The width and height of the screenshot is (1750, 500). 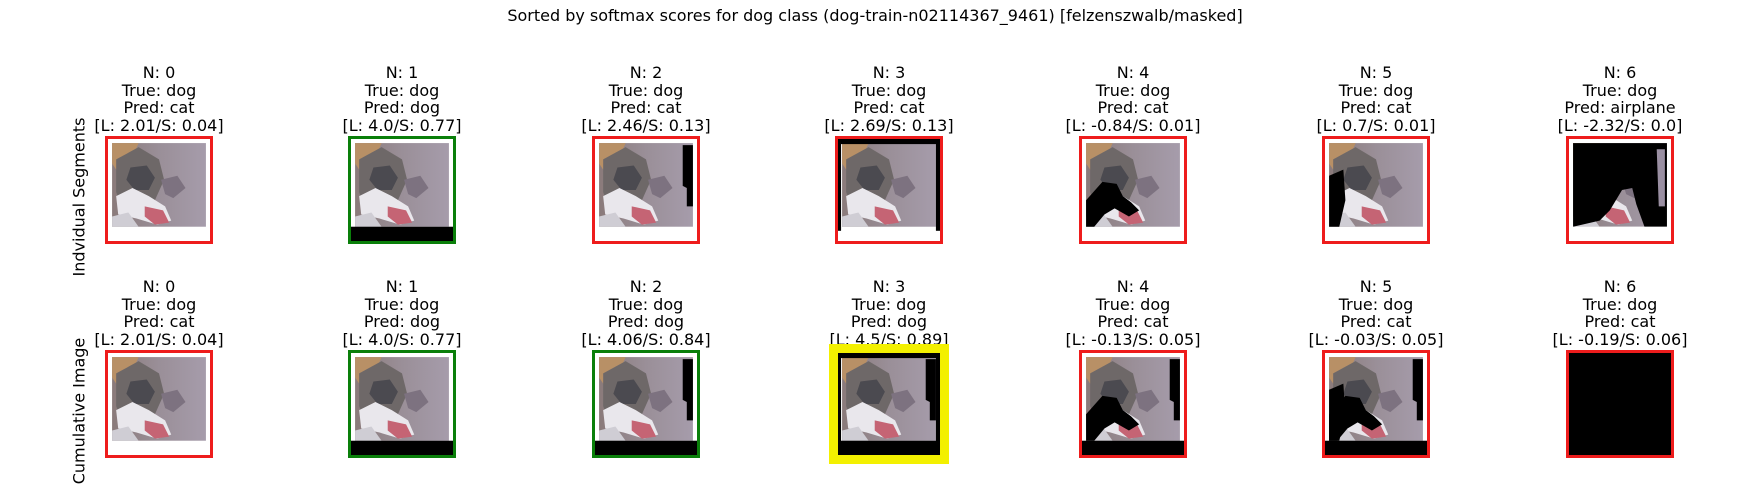 I want to click on pred-label: Pred: airplane, so click(x=1620, y=107).